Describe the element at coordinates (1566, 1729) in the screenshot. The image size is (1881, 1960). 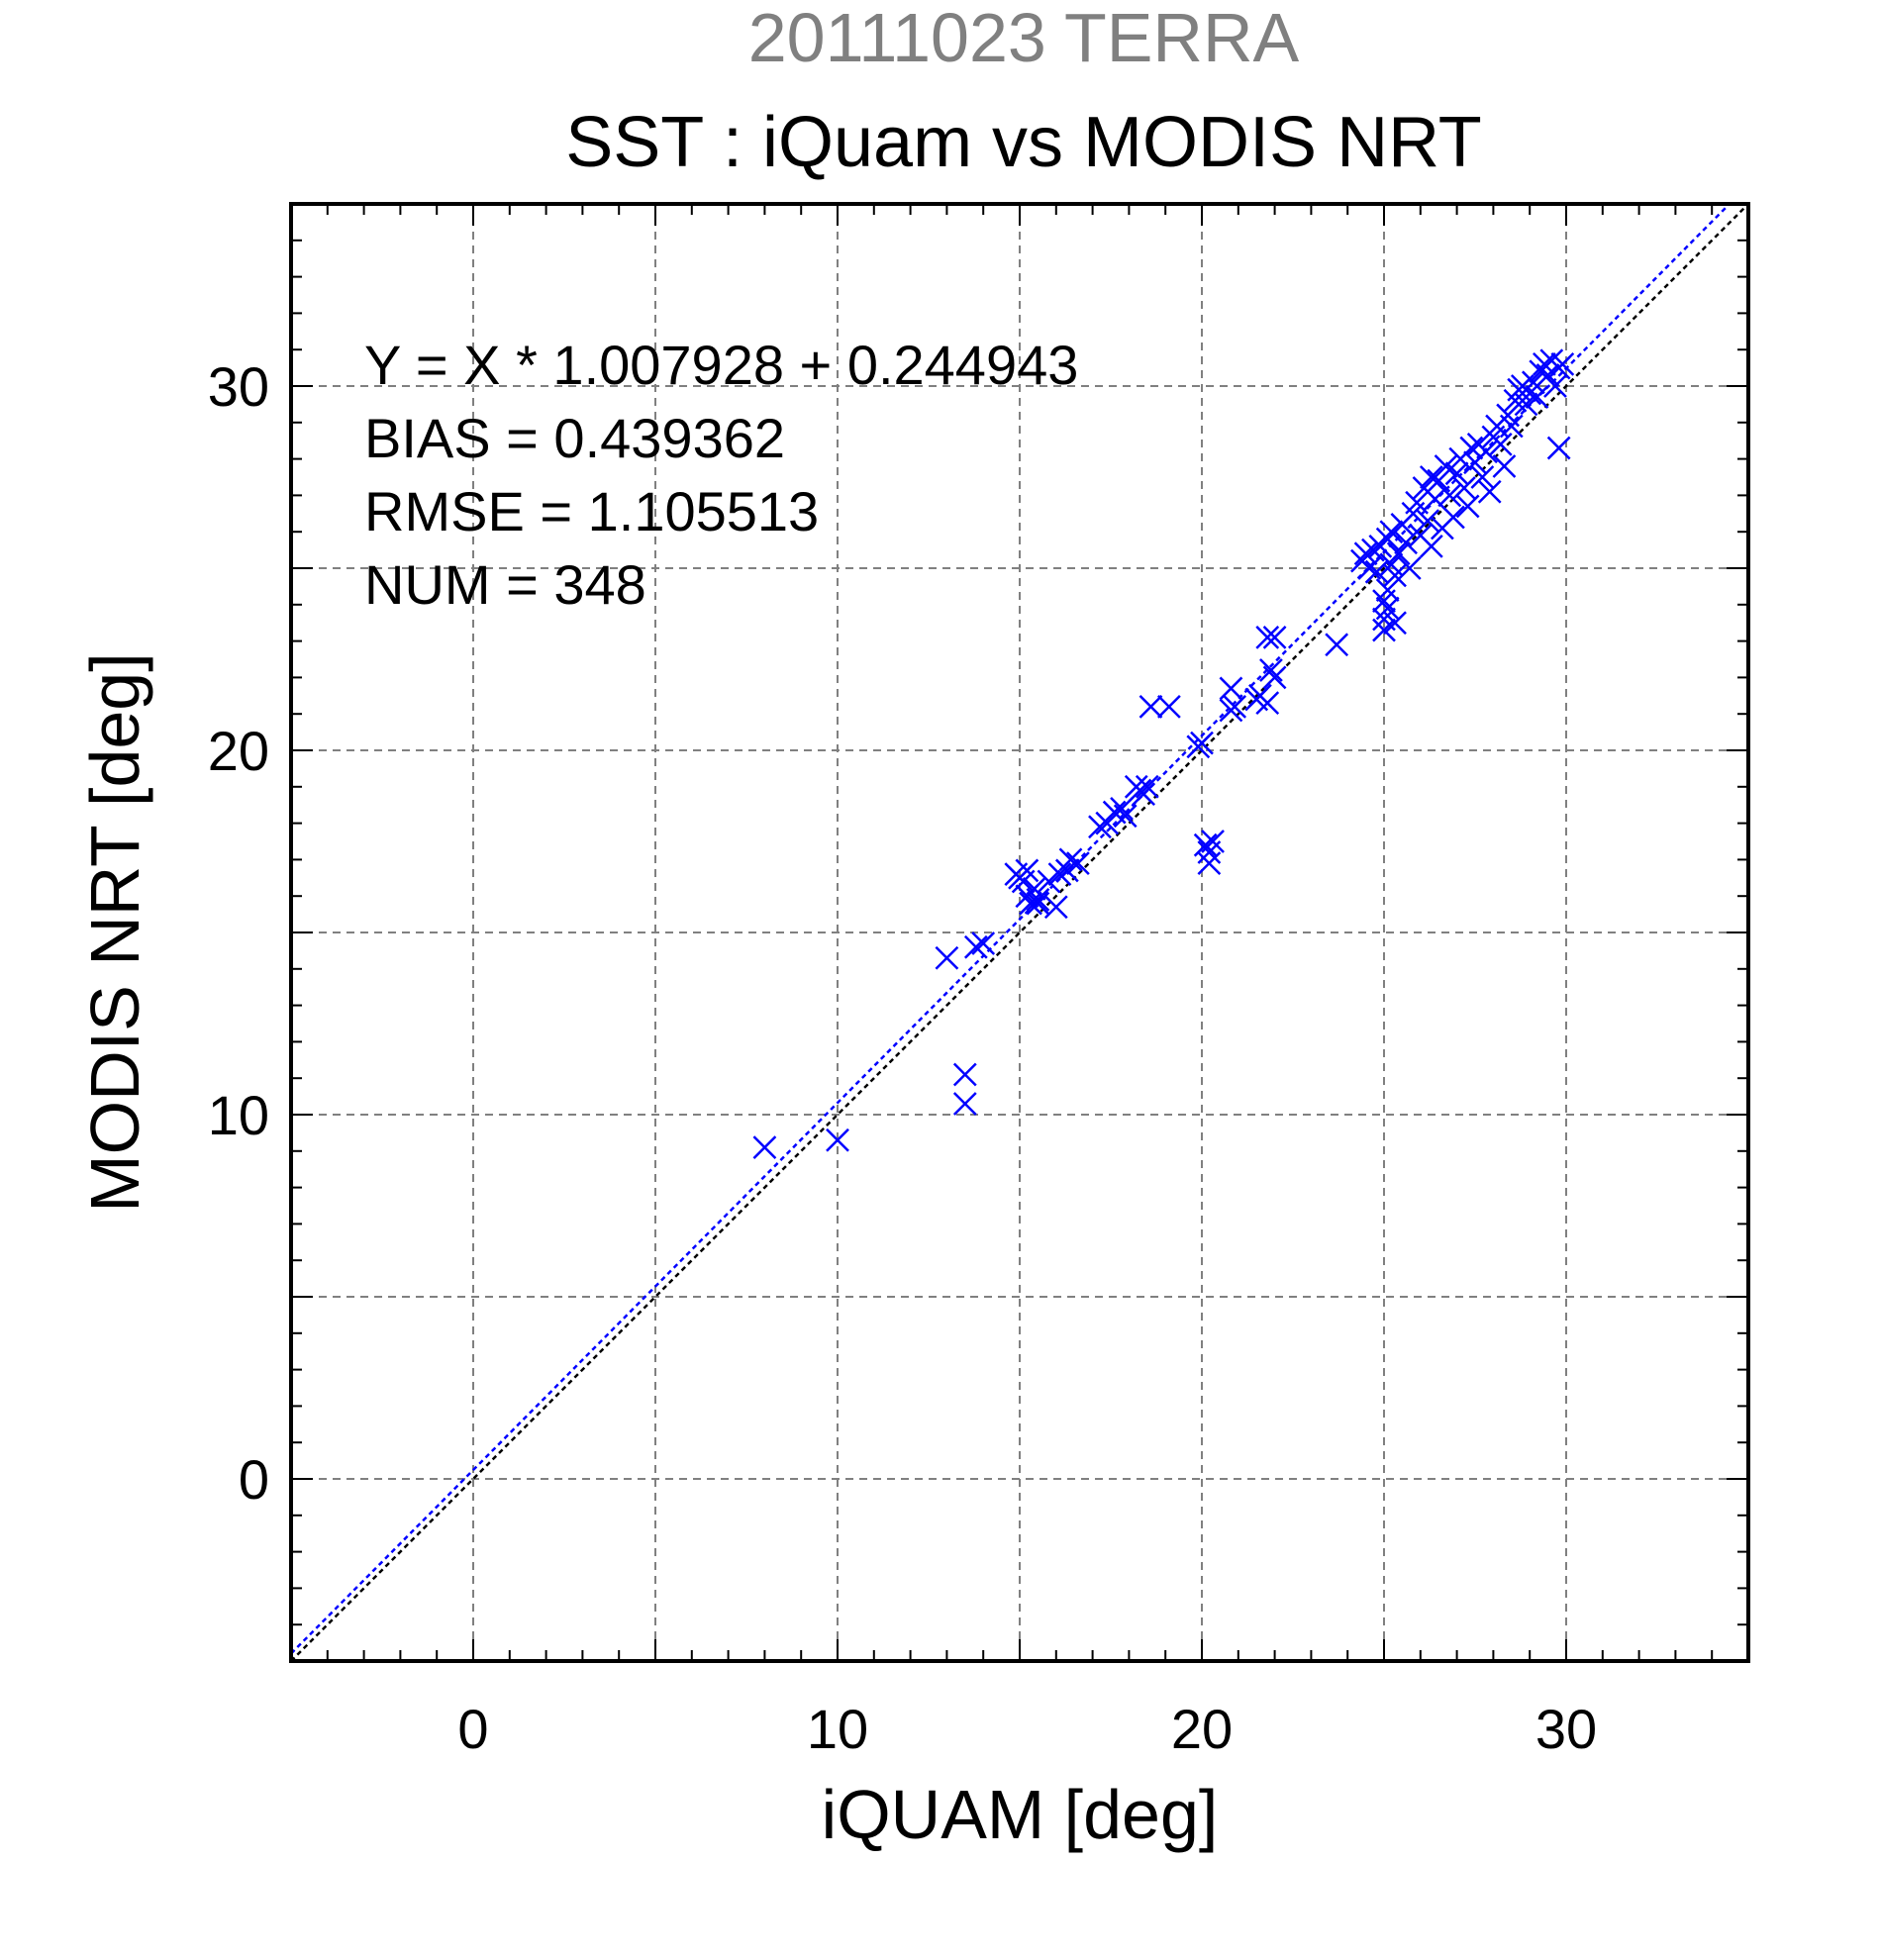
I see `x-tick-label: 30` at that location.